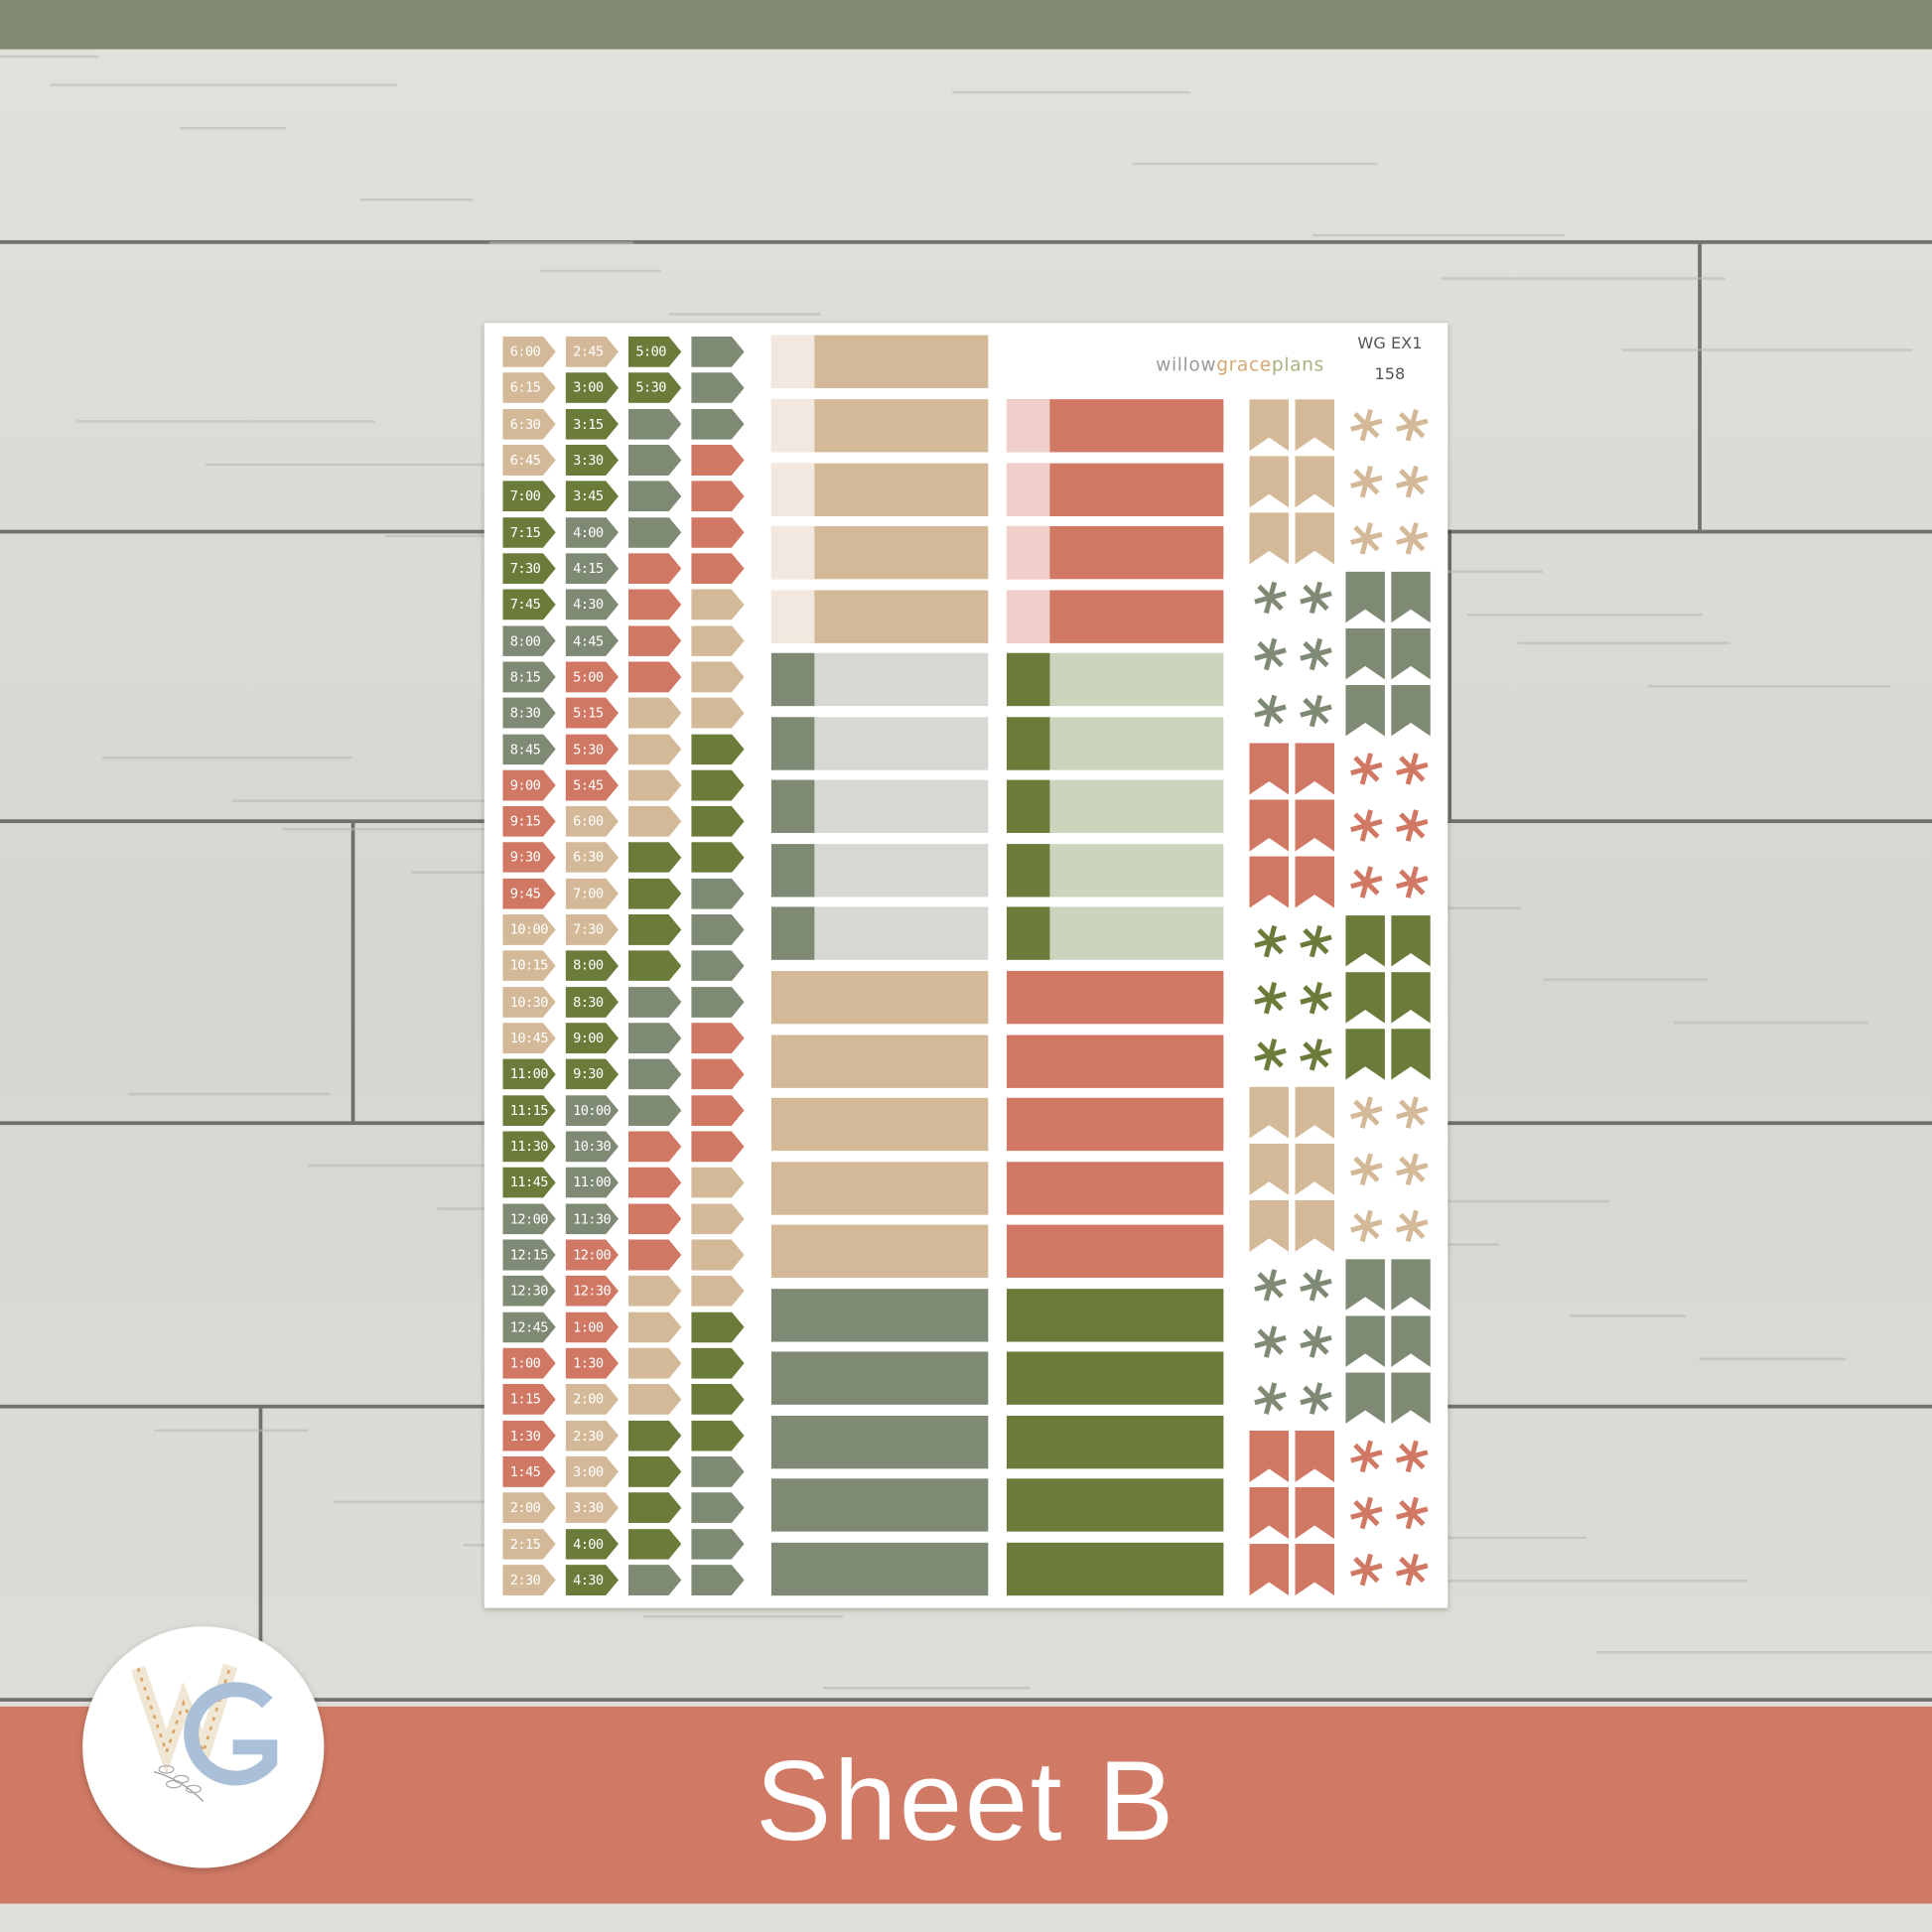 The image size is (1932, 1932). Describe the element at coordinates (589, 894) in the screenshot. I see `time-label: 7:00` at that location.